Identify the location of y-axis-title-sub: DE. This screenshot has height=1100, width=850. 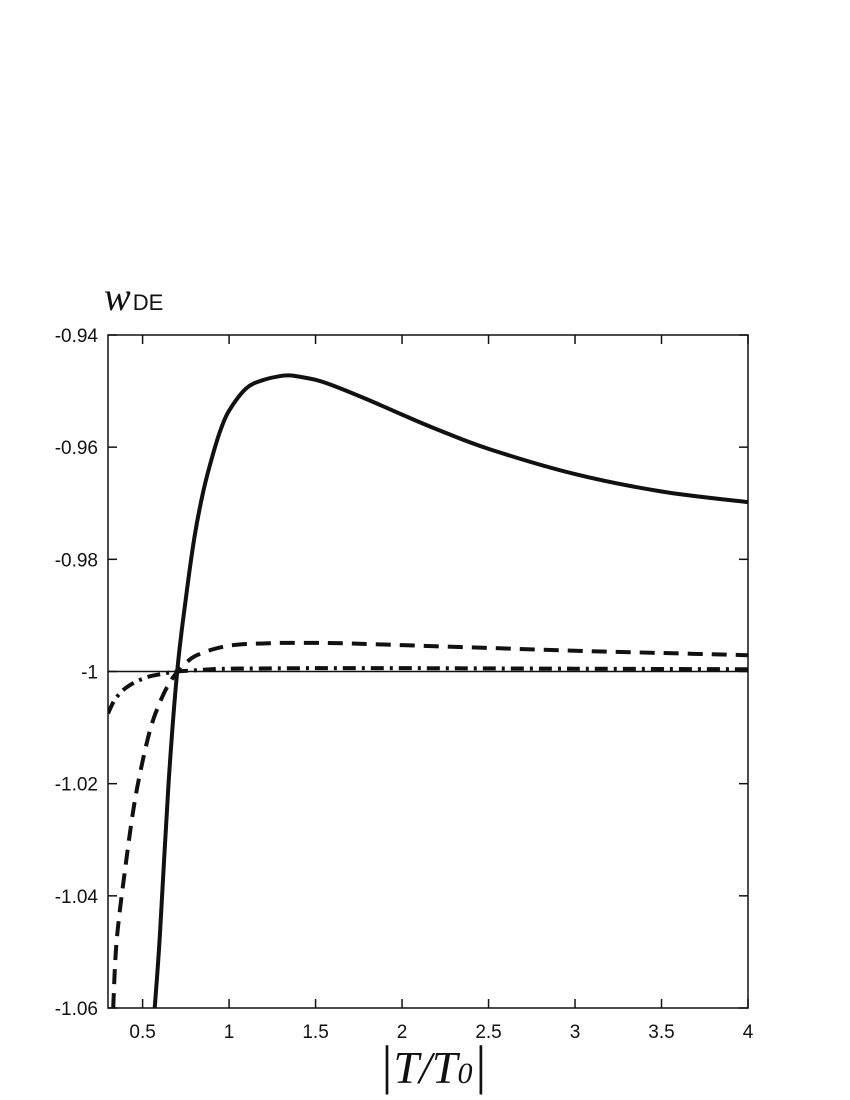
(148, 302).